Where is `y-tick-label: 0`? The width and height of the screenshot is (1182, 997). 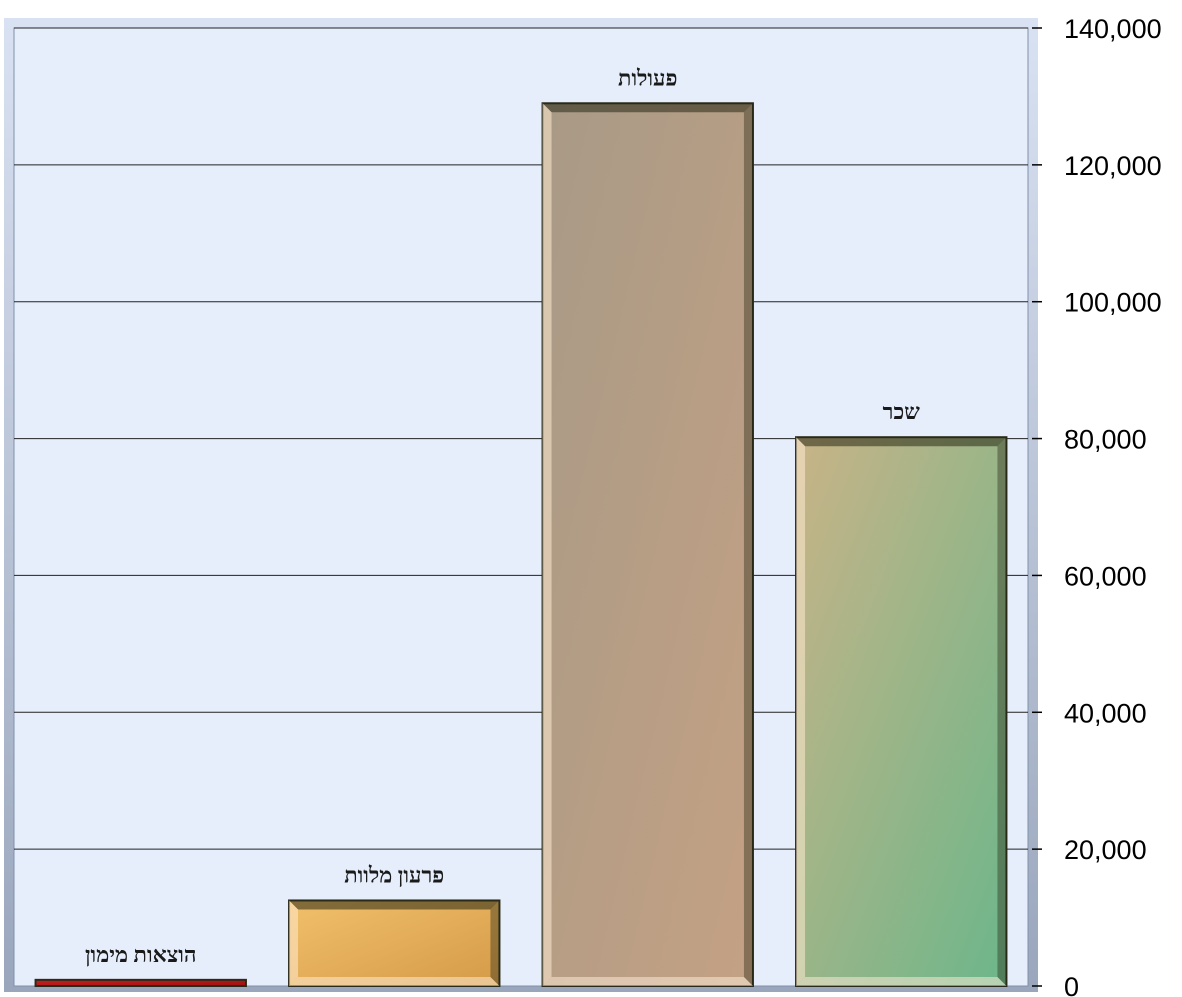 y-tick-label: 0 is located at coordinates (1071, 984).